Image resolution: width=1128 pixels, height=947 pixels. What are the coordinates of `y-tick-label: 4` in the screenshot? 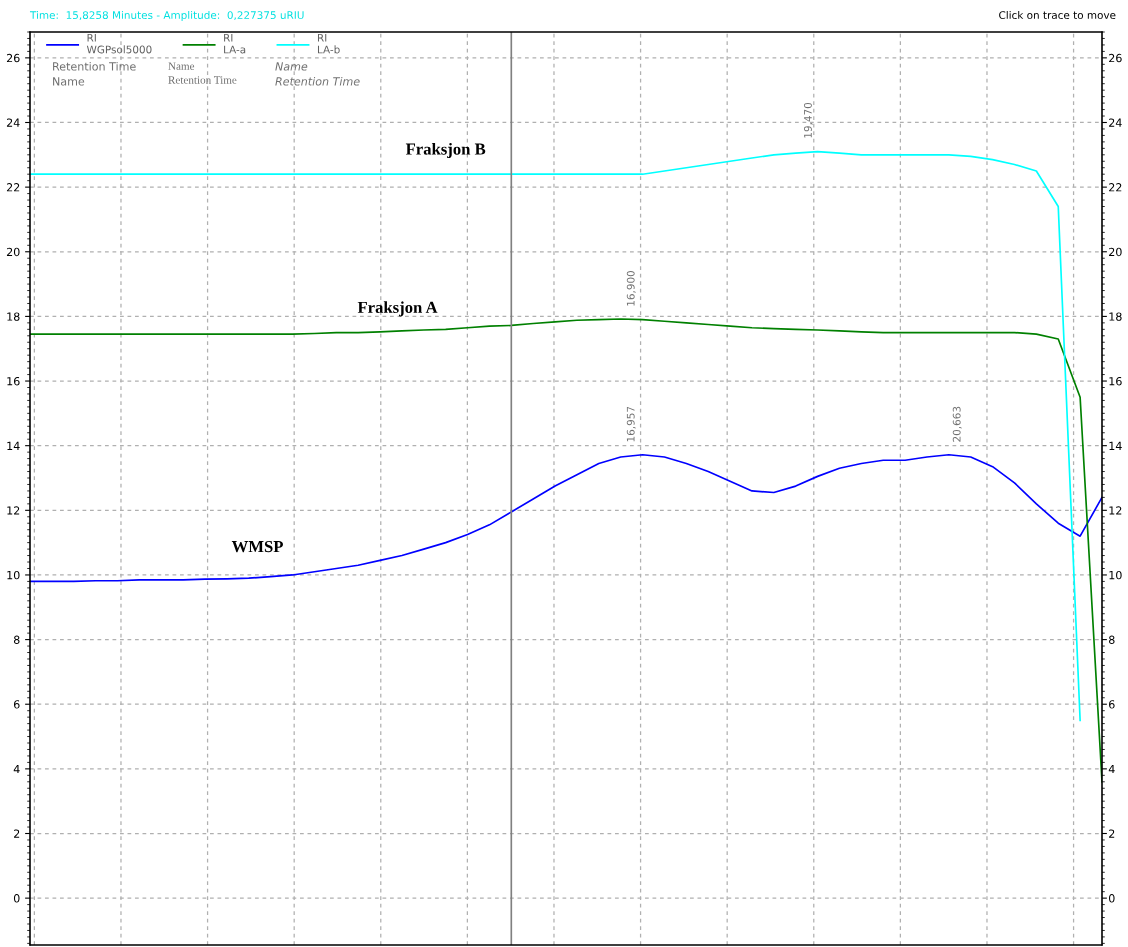 It's located at (16, 769).